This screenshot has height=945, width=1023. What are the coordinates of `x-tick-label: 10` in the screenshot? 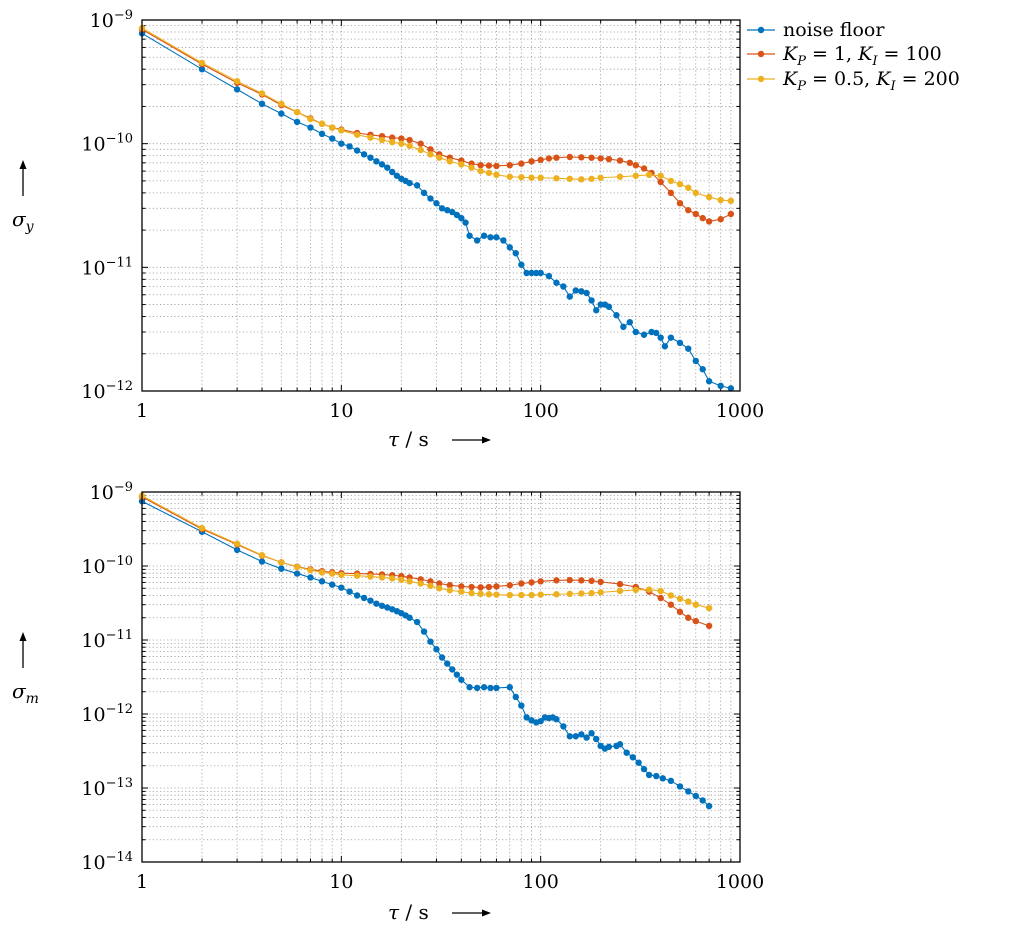 It's located at (341, 411).